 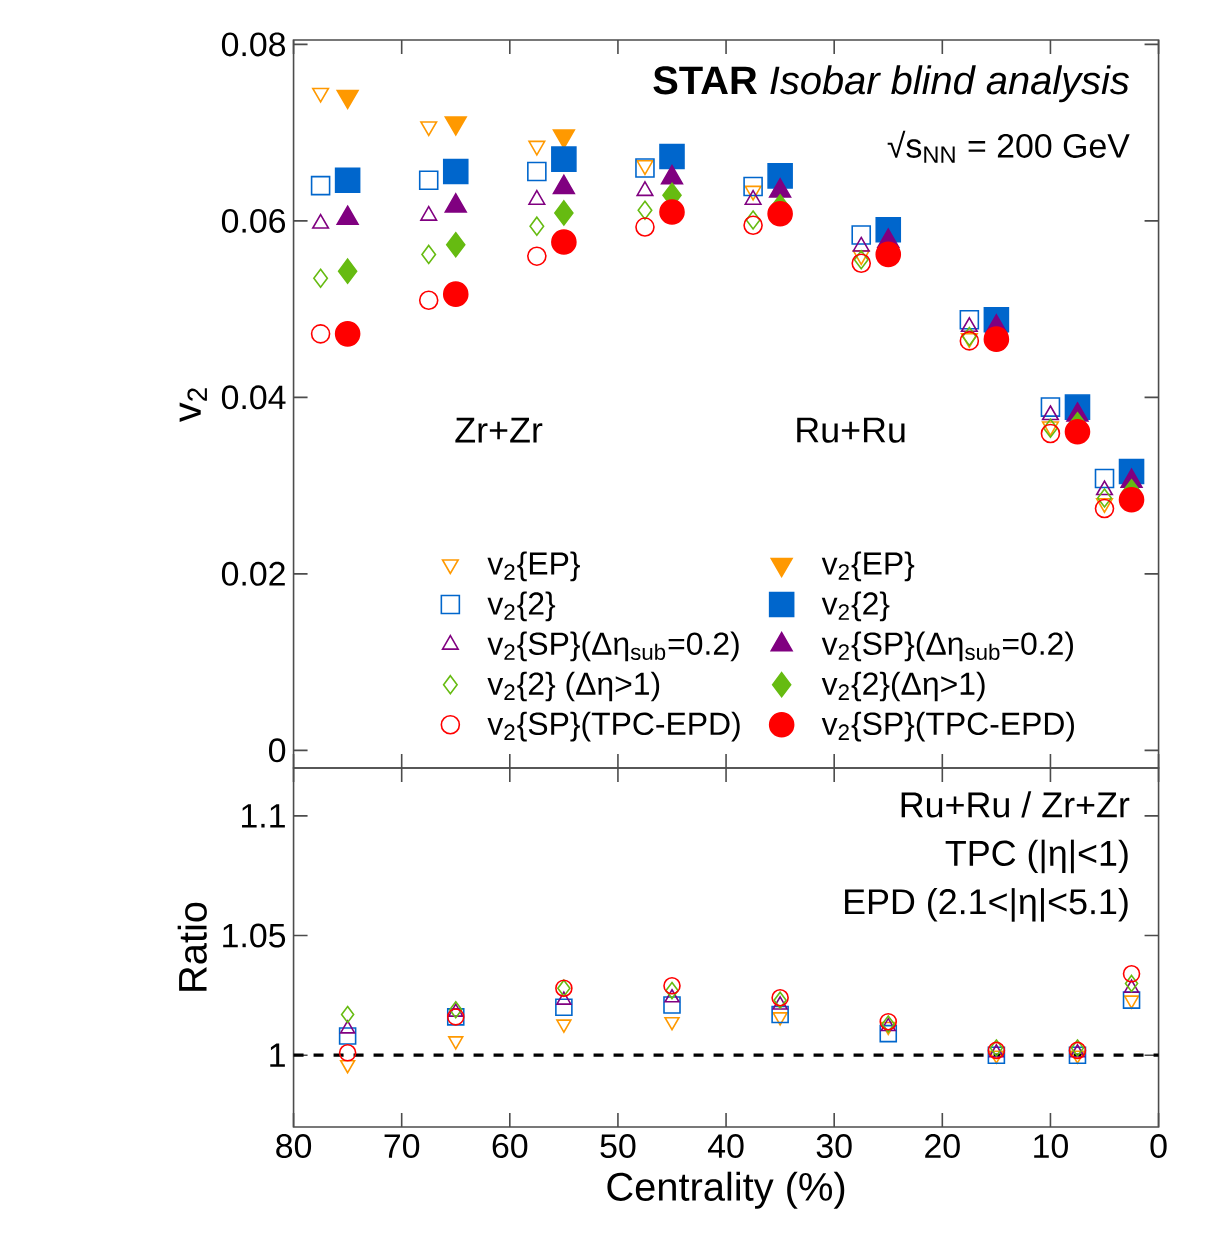 What do you see at coordinates (1015, 804) in the screenshot?
I see `annotation: Ru+Ru / Zr+Zr` at bounding box center [1015, 804].